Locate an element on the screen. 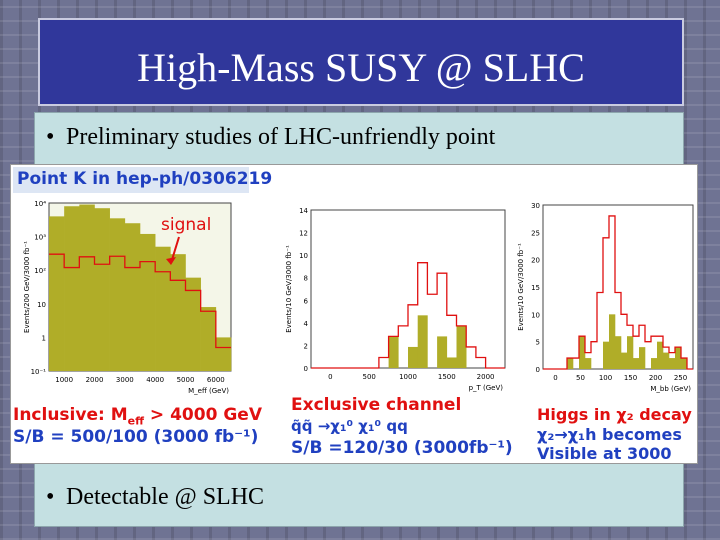  y-tick-label: 25 is located at coordinates (535, 233).